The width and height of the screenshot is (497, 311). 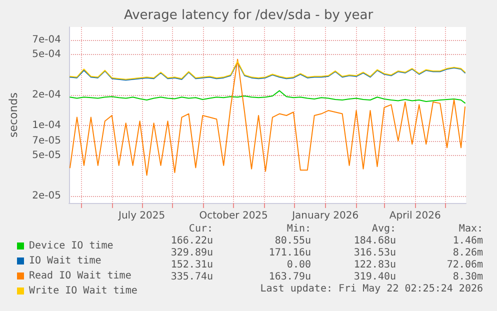 I want to click on text: 316.53u, so click(x=375, y=253).